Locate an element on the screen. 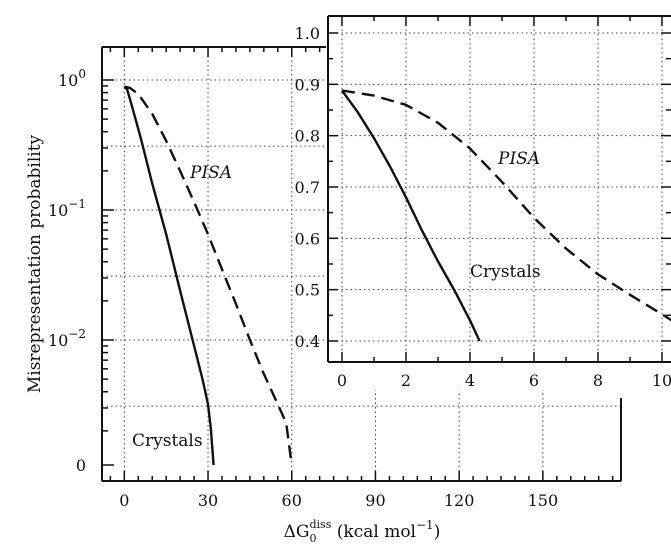  main-x-tick-label: 90 is located at coordinates (375, 500).